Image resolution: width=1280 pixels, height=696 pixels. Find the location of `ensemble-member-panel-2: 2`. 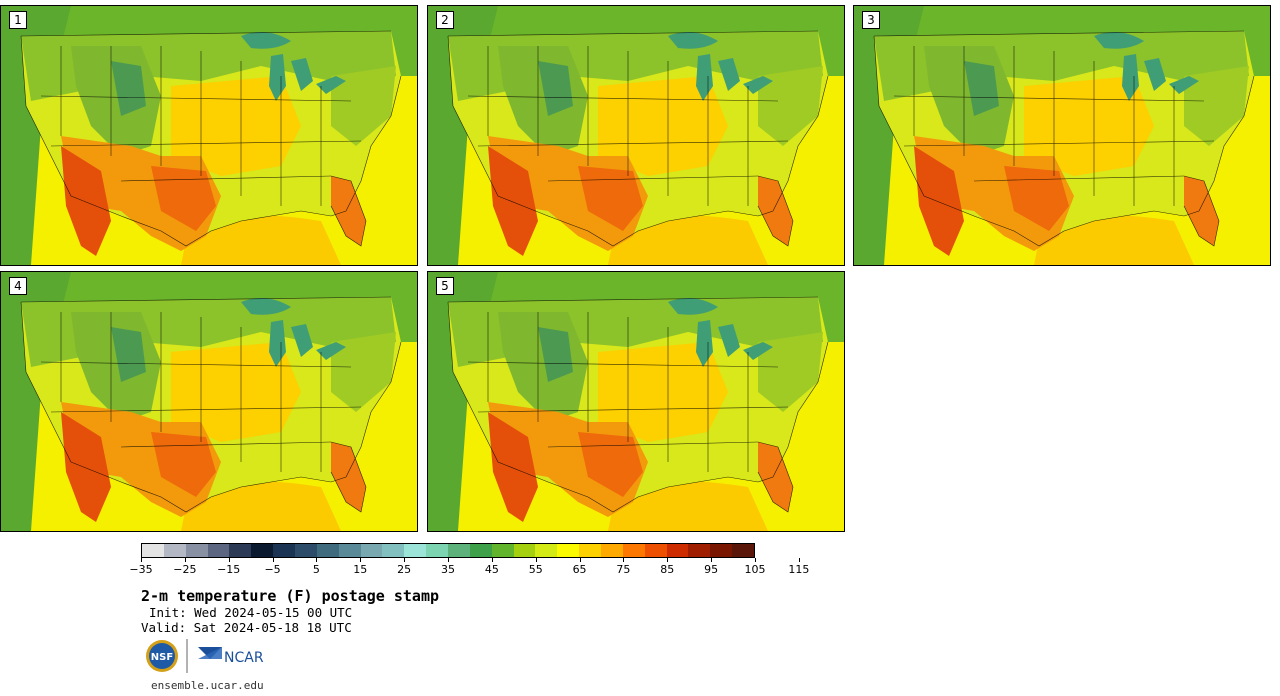

ensemble-member-panel-2: 2 is located at coordinates (636, 135).